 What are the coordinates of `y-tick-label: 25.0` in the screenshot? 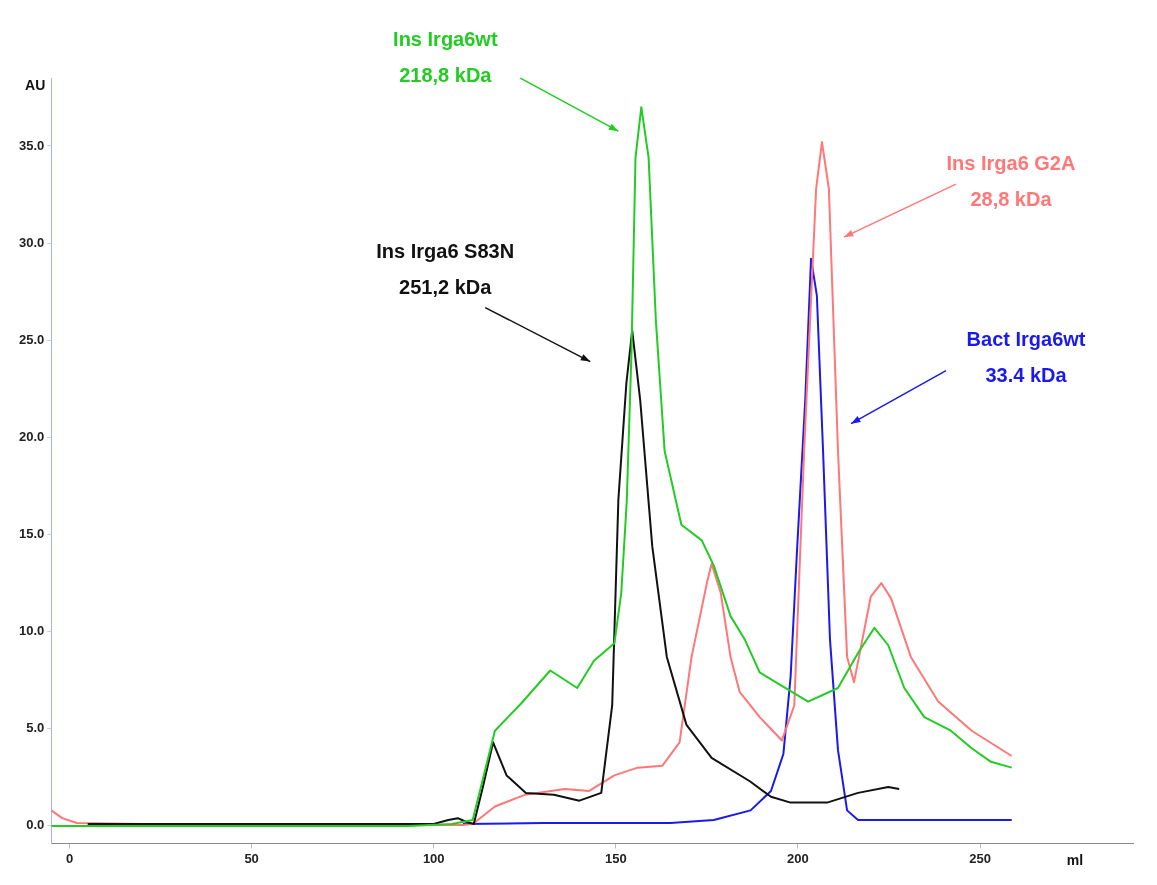 It's located at (31, 339).